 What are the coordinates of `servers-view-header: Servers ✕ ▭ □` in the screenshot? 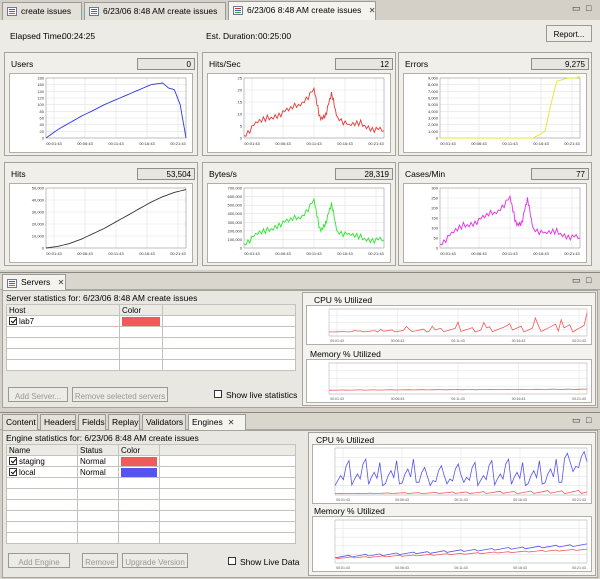 It's located at (300, 281).